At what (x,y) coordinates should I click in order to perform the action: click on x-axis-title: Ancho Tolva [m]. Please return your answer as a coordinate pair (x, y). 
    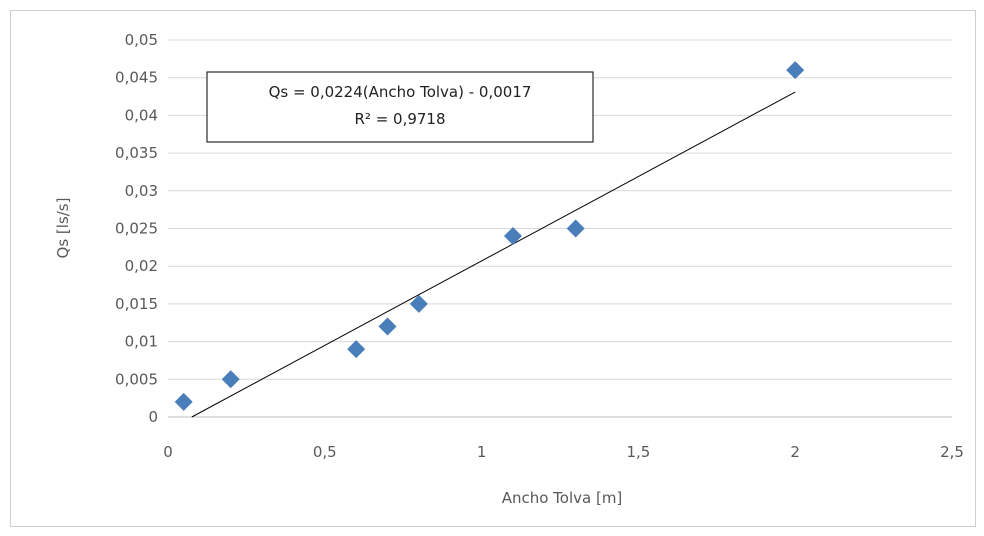
    Looking at the image, I should click on (562, 498).